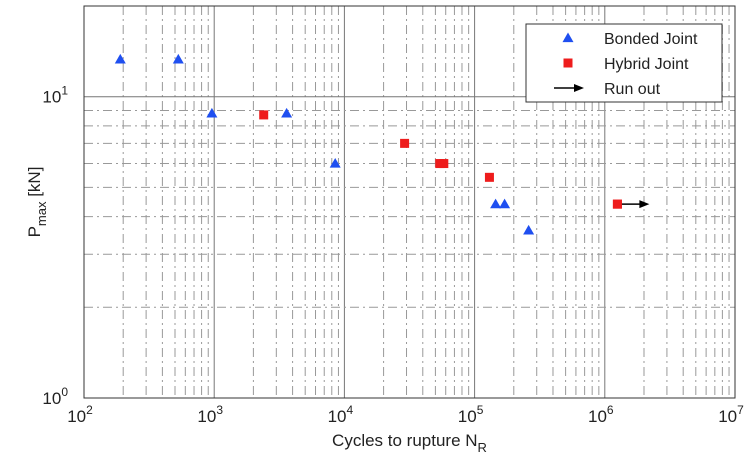  What do you see at coordinates (64, 91) in the screenshot?
I see `y-tick-label-exponent: 1` at bounding box center [64, 91].